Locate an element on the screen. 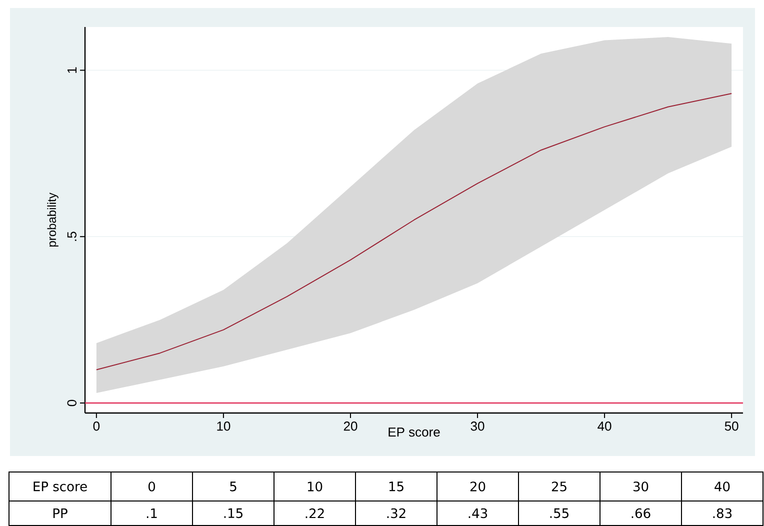 Image resolution: width=764 pixels, height=526 pixels. y-tick-label: 1 is located at coordinates (72, 70).